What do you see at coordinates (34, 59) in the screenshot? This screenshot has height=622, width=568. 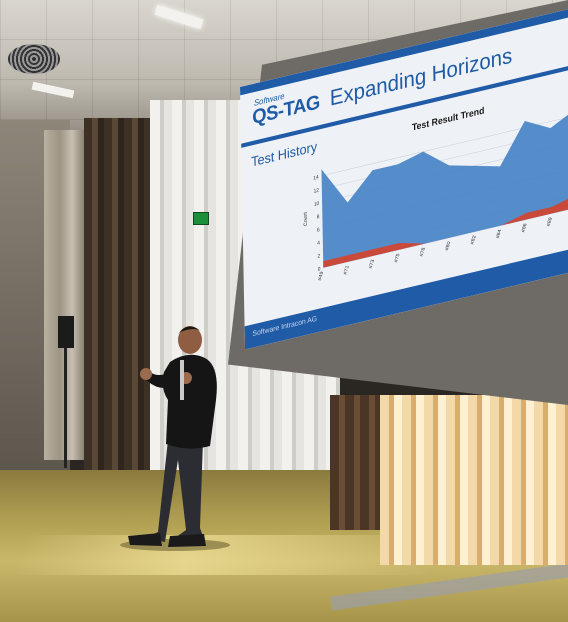 I see `ceiling-vent` at bounding box center [34, 59].